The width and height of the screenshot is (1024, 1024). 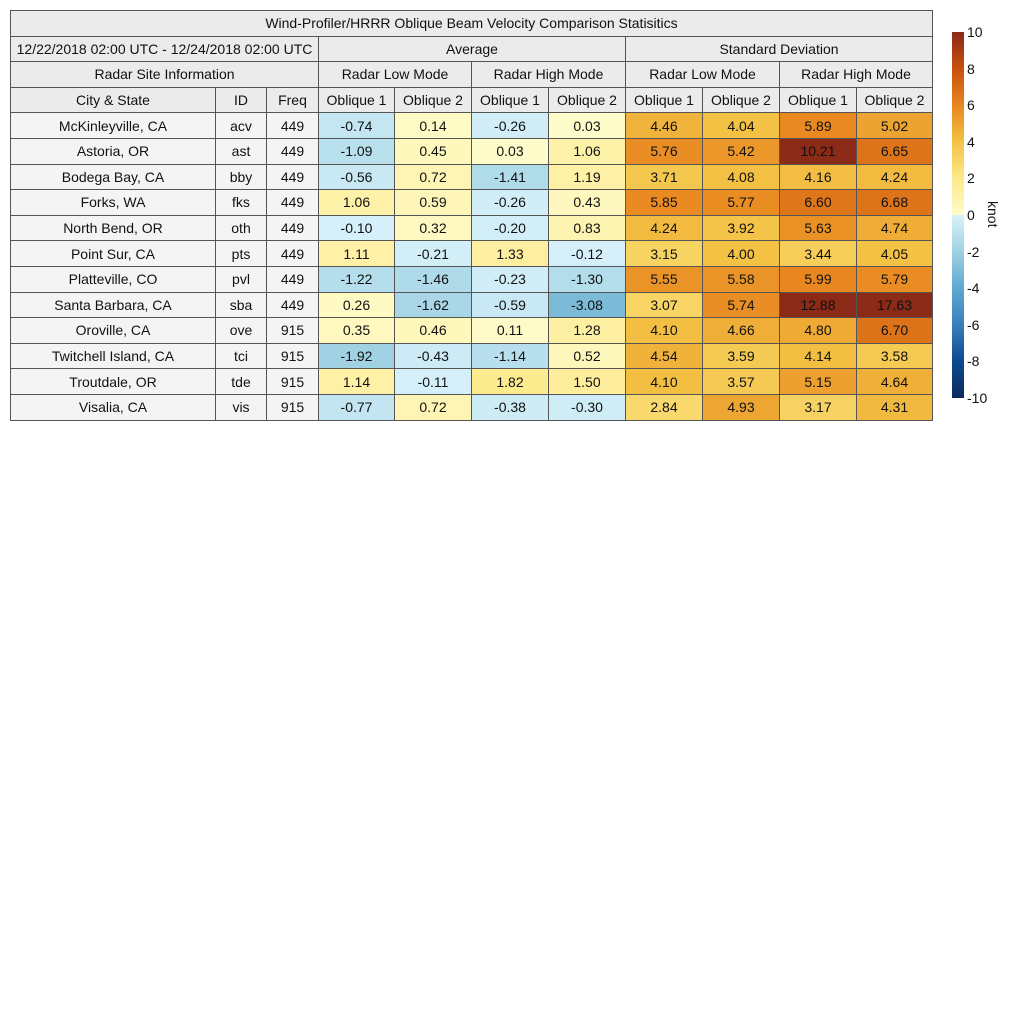 What do you see at coordinates (741, 381) in the screenshot?
I see `value-cell: 3.57` at bounding box center [741, 381].